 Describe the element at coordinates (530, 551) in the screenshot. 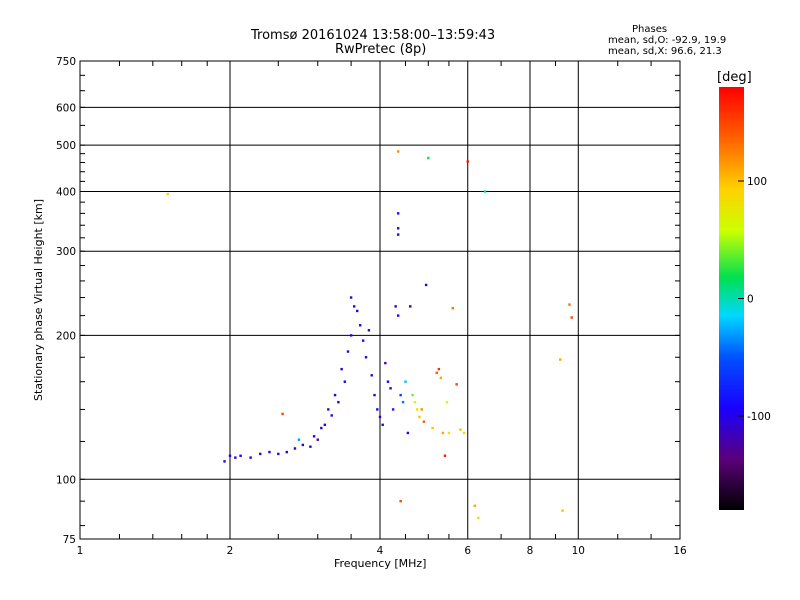

I see `x-tick-label: 8` at that location.